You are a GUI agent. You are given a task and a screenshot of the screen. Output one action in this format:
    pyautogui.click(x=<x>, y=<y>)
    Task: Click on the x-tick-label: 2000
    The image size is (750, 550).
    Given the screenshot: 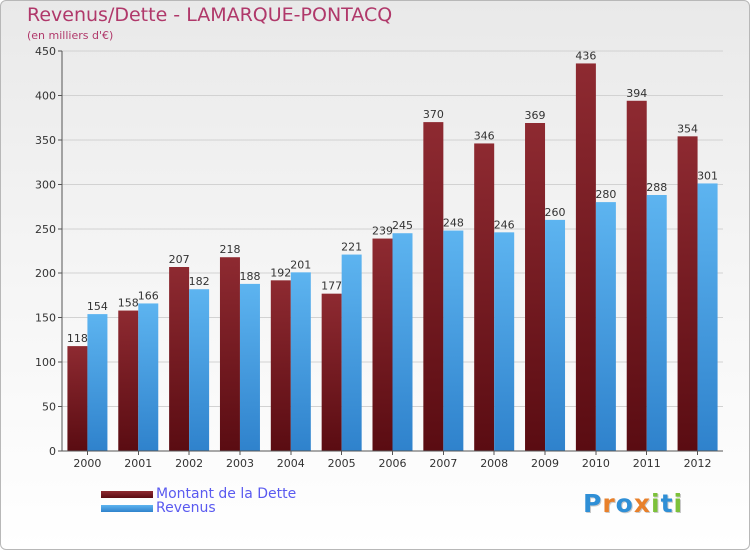 What is the action you would take?
    pyautogui.click(x=87, y=463)
    